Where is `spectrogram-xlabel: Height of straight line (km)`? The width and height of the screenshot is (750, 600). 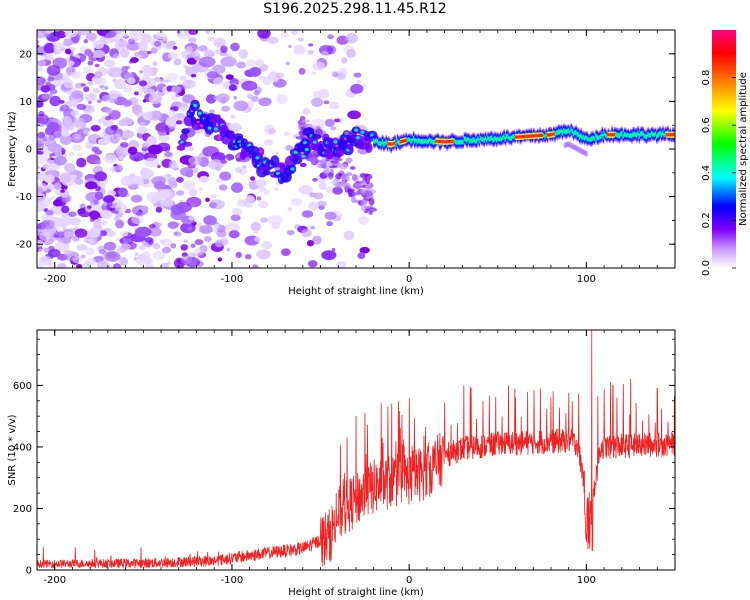 spectrogram-xlabel: Height of straight line (km) is located at coordinates (356, 291).